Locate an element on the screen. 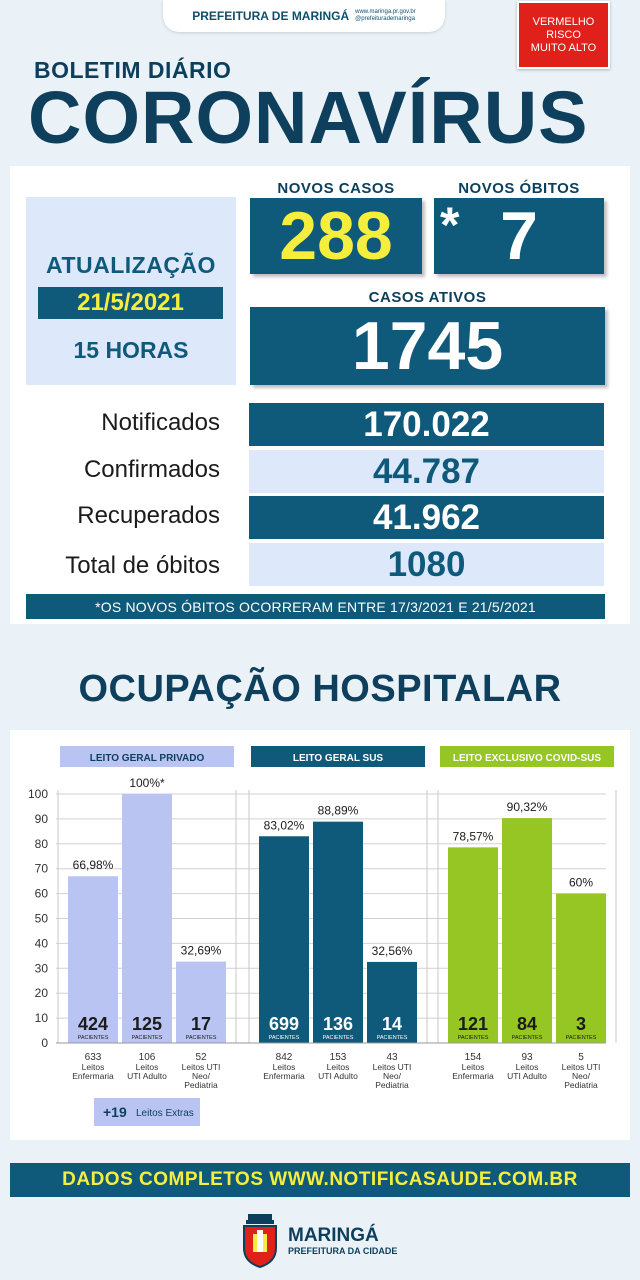 This screenshot has height=1280, width=640. extra-beds-badge is located at coordinates (147, 1112).